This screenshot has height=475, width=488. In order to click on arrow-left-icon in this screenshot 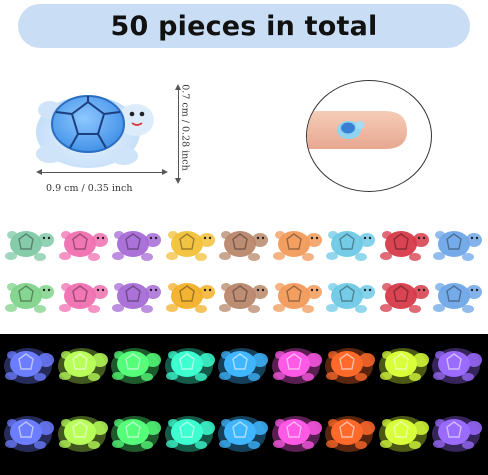, I will do `click(39, 172)`.